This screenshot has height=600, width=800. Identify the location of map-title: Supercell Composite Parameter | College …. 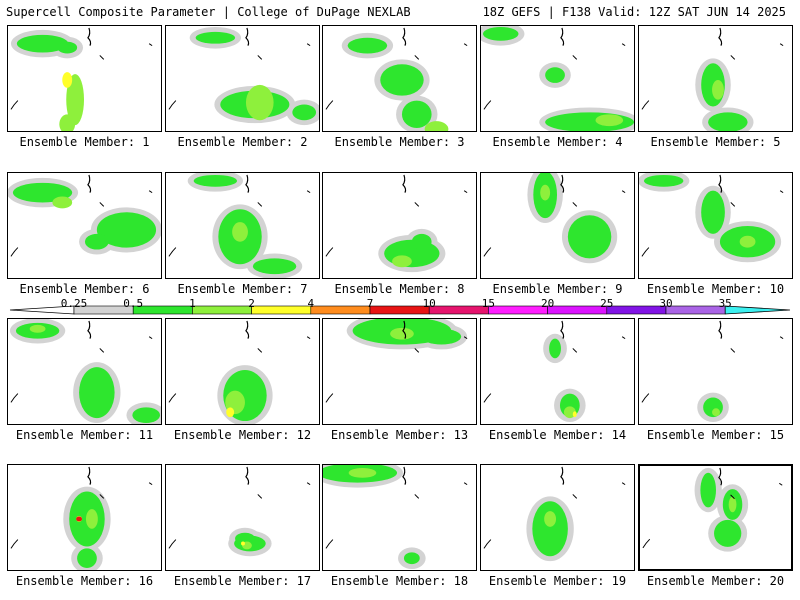
(208, 12).